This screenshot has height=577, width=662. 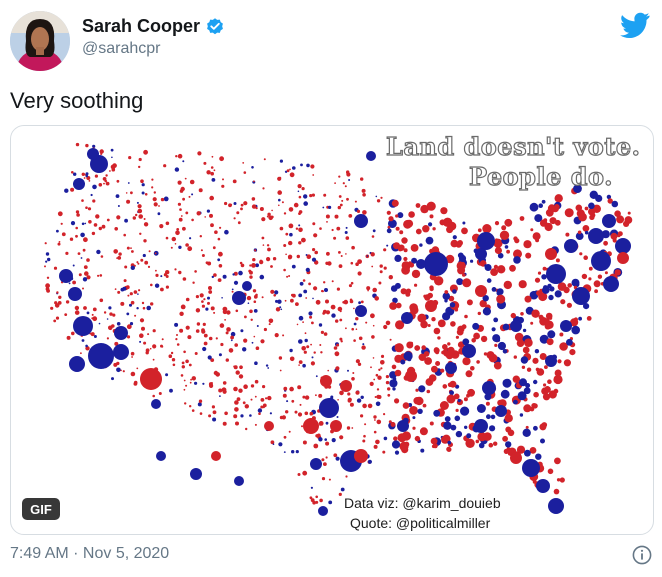 What do you see at coordinates (90, 553) in the screenshot?
I see `tweet-timestamp: 7:49 AM · Nov 5, 2020` at bounding box center [90, 553].